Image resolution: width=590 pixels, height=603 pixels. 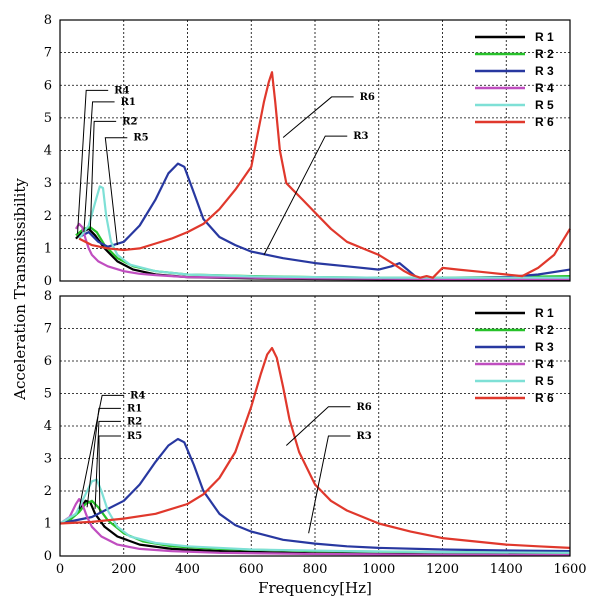 I want to click on x-tick-label: 400, so click(x=187, y=569).